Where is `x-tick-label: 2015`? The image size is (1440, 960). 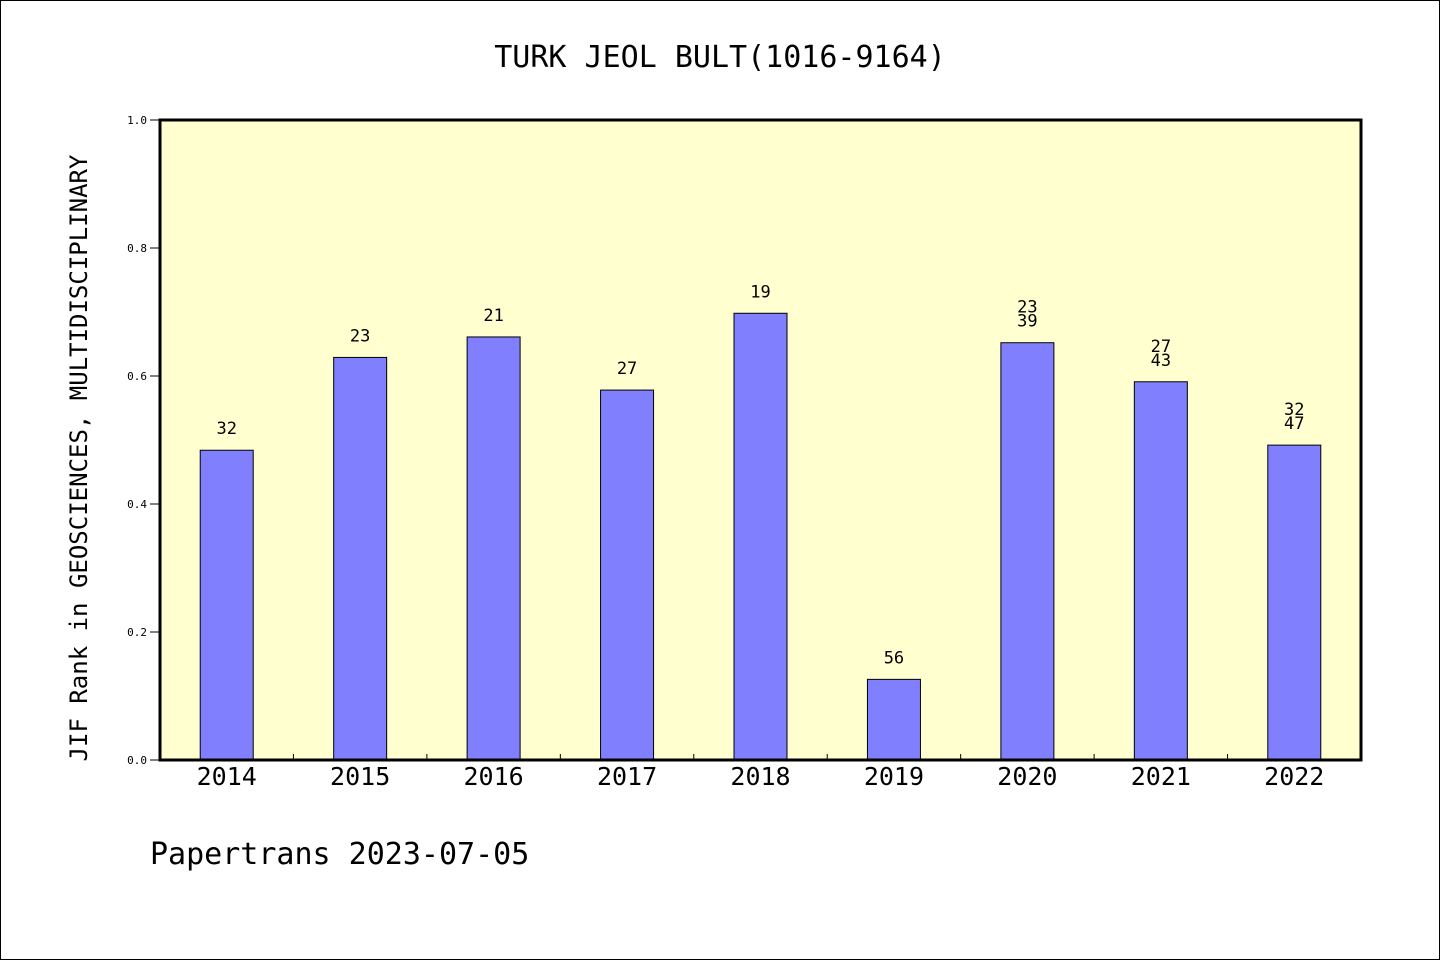
x-tick-label: 2015 is located at coordinates (360, 776).